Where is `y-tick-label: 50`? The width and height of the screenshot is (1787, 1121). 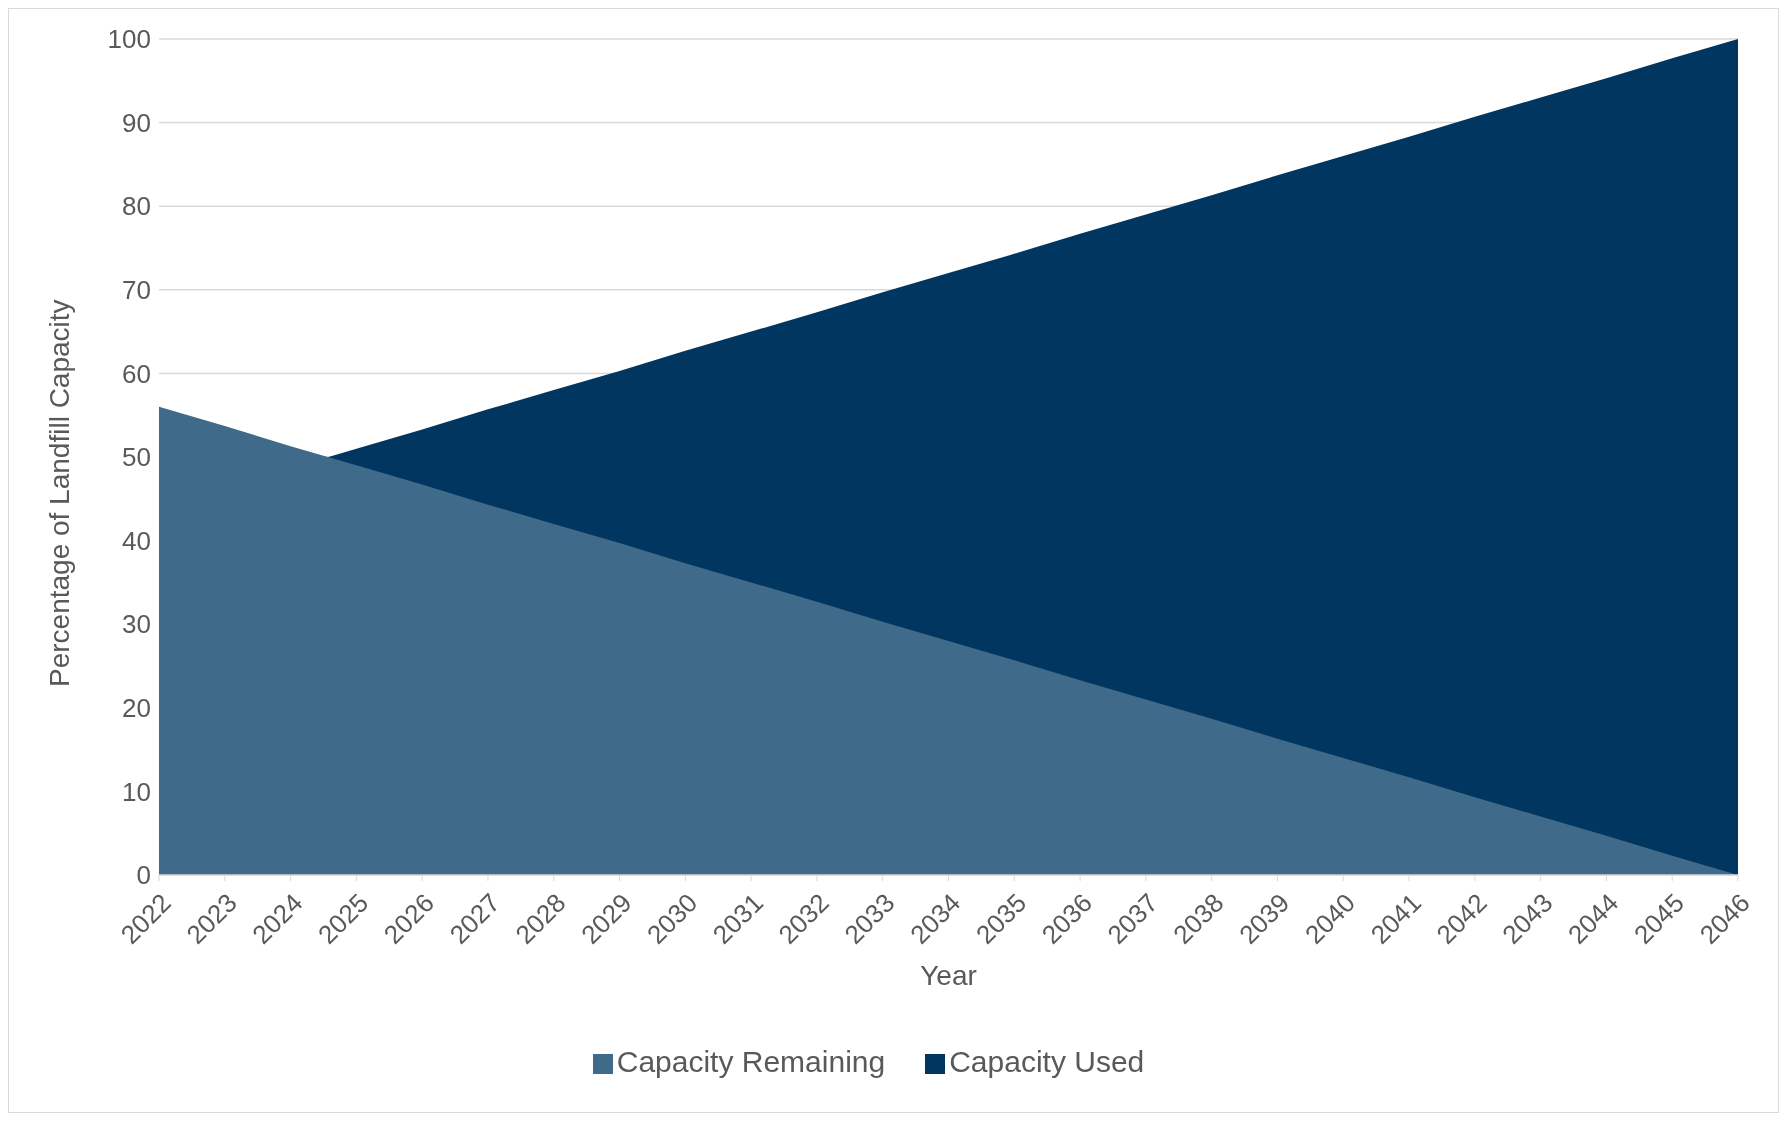 y-tick-label: 50 is located at coordinates (136, 457).